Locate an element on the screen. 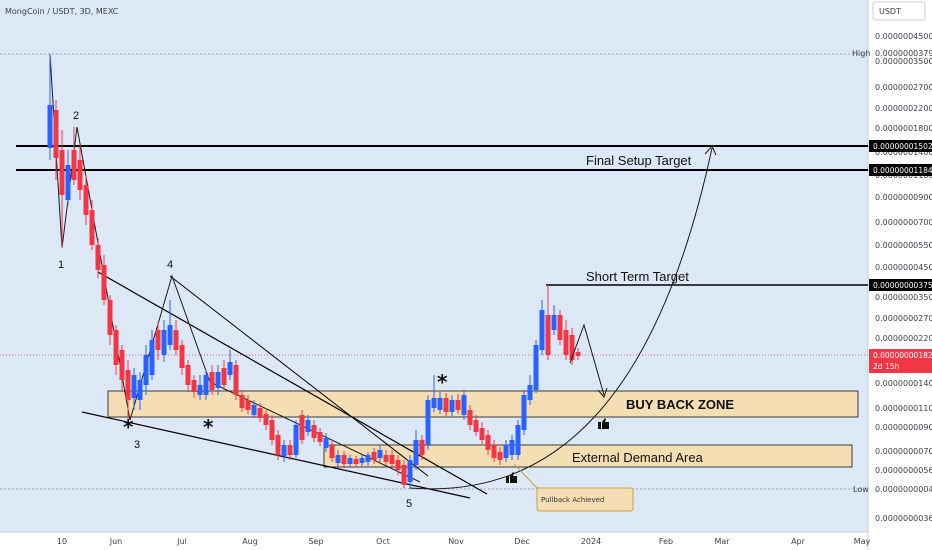  time-axis-bg is located at coordinates (434, 541).